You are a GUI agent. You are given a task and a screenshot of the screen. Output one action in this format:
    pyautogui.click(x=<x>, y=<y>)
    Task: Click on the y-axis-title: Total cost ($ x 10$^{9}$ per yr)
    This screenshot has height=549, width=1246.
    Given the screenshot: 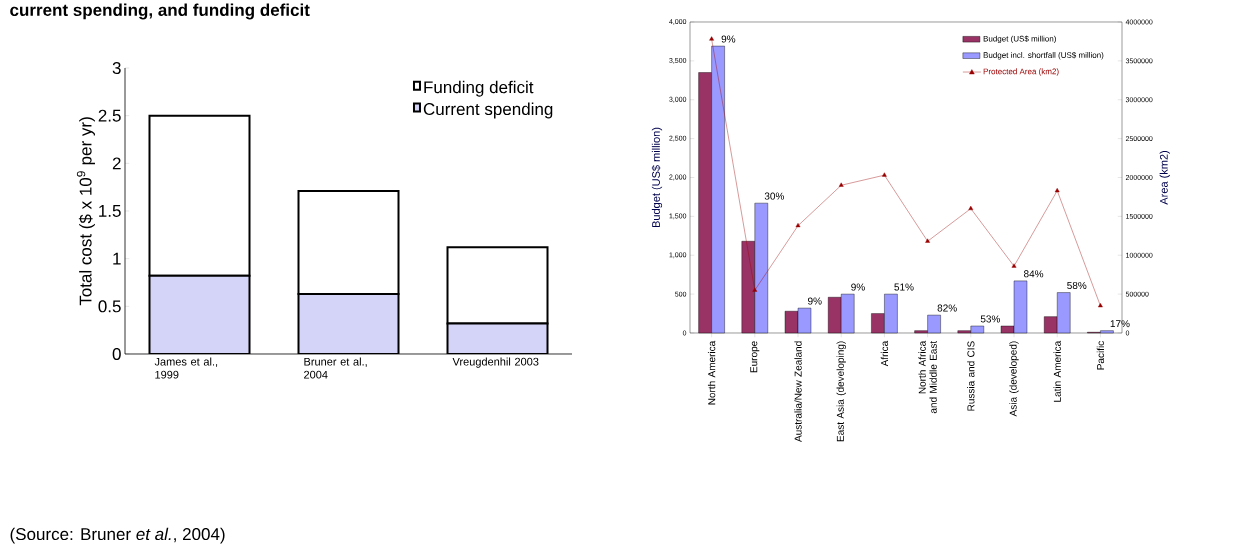 What is the action you would take?
    pyautogui.click(x=85, y=211)
    